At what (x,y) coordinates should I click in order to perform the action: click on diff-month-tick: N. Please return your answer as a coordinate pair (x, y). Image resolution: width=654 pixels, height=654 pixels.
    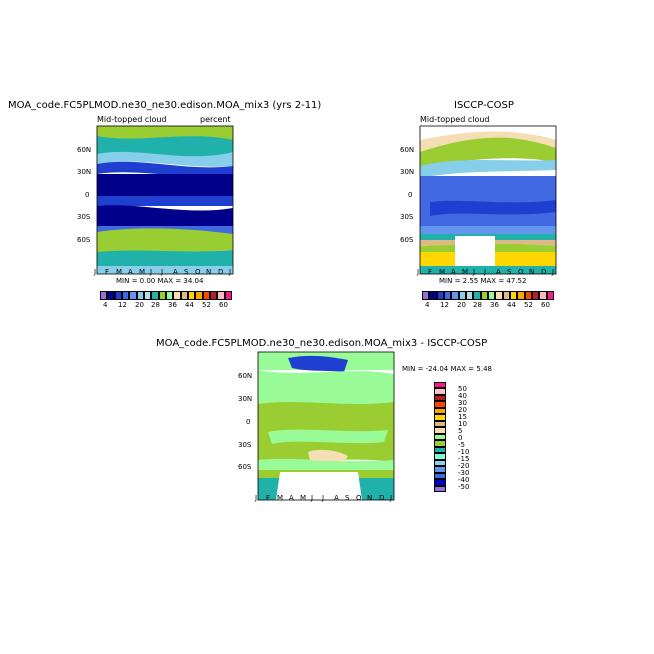
    Looking at the image, I should click on (370, 498).